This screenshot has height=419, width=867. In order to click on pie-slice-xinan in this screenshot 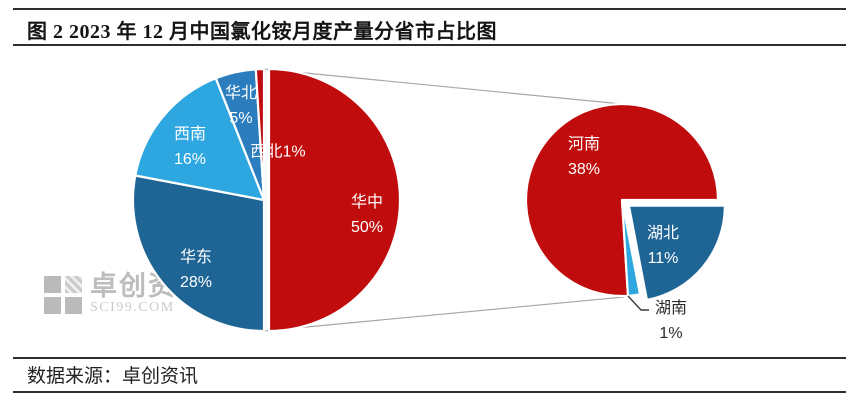, I will do `click(200, 139)`.